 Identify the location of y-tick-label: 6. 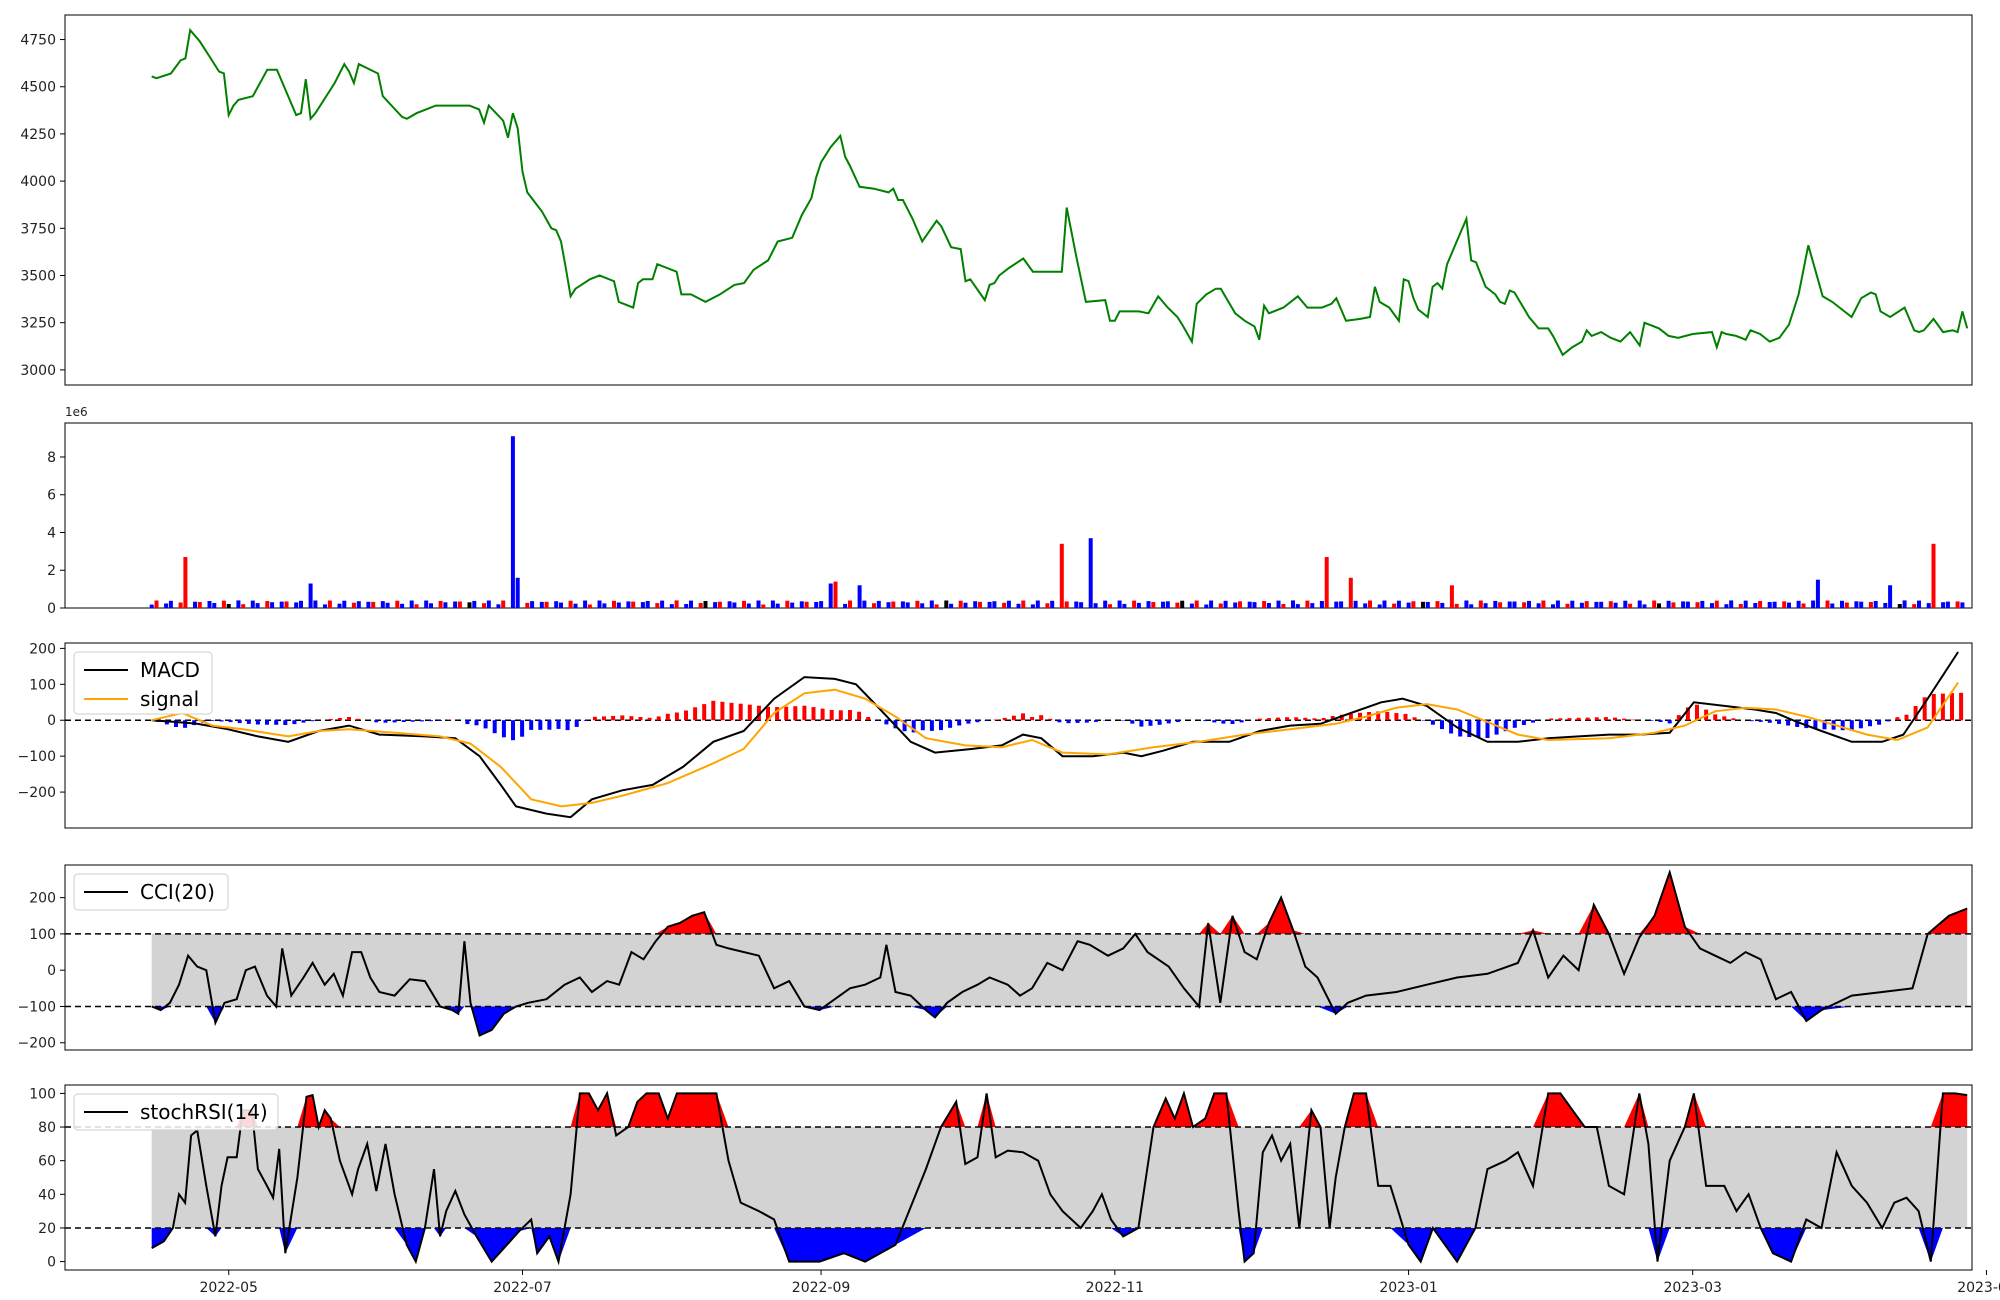
(51, 496).